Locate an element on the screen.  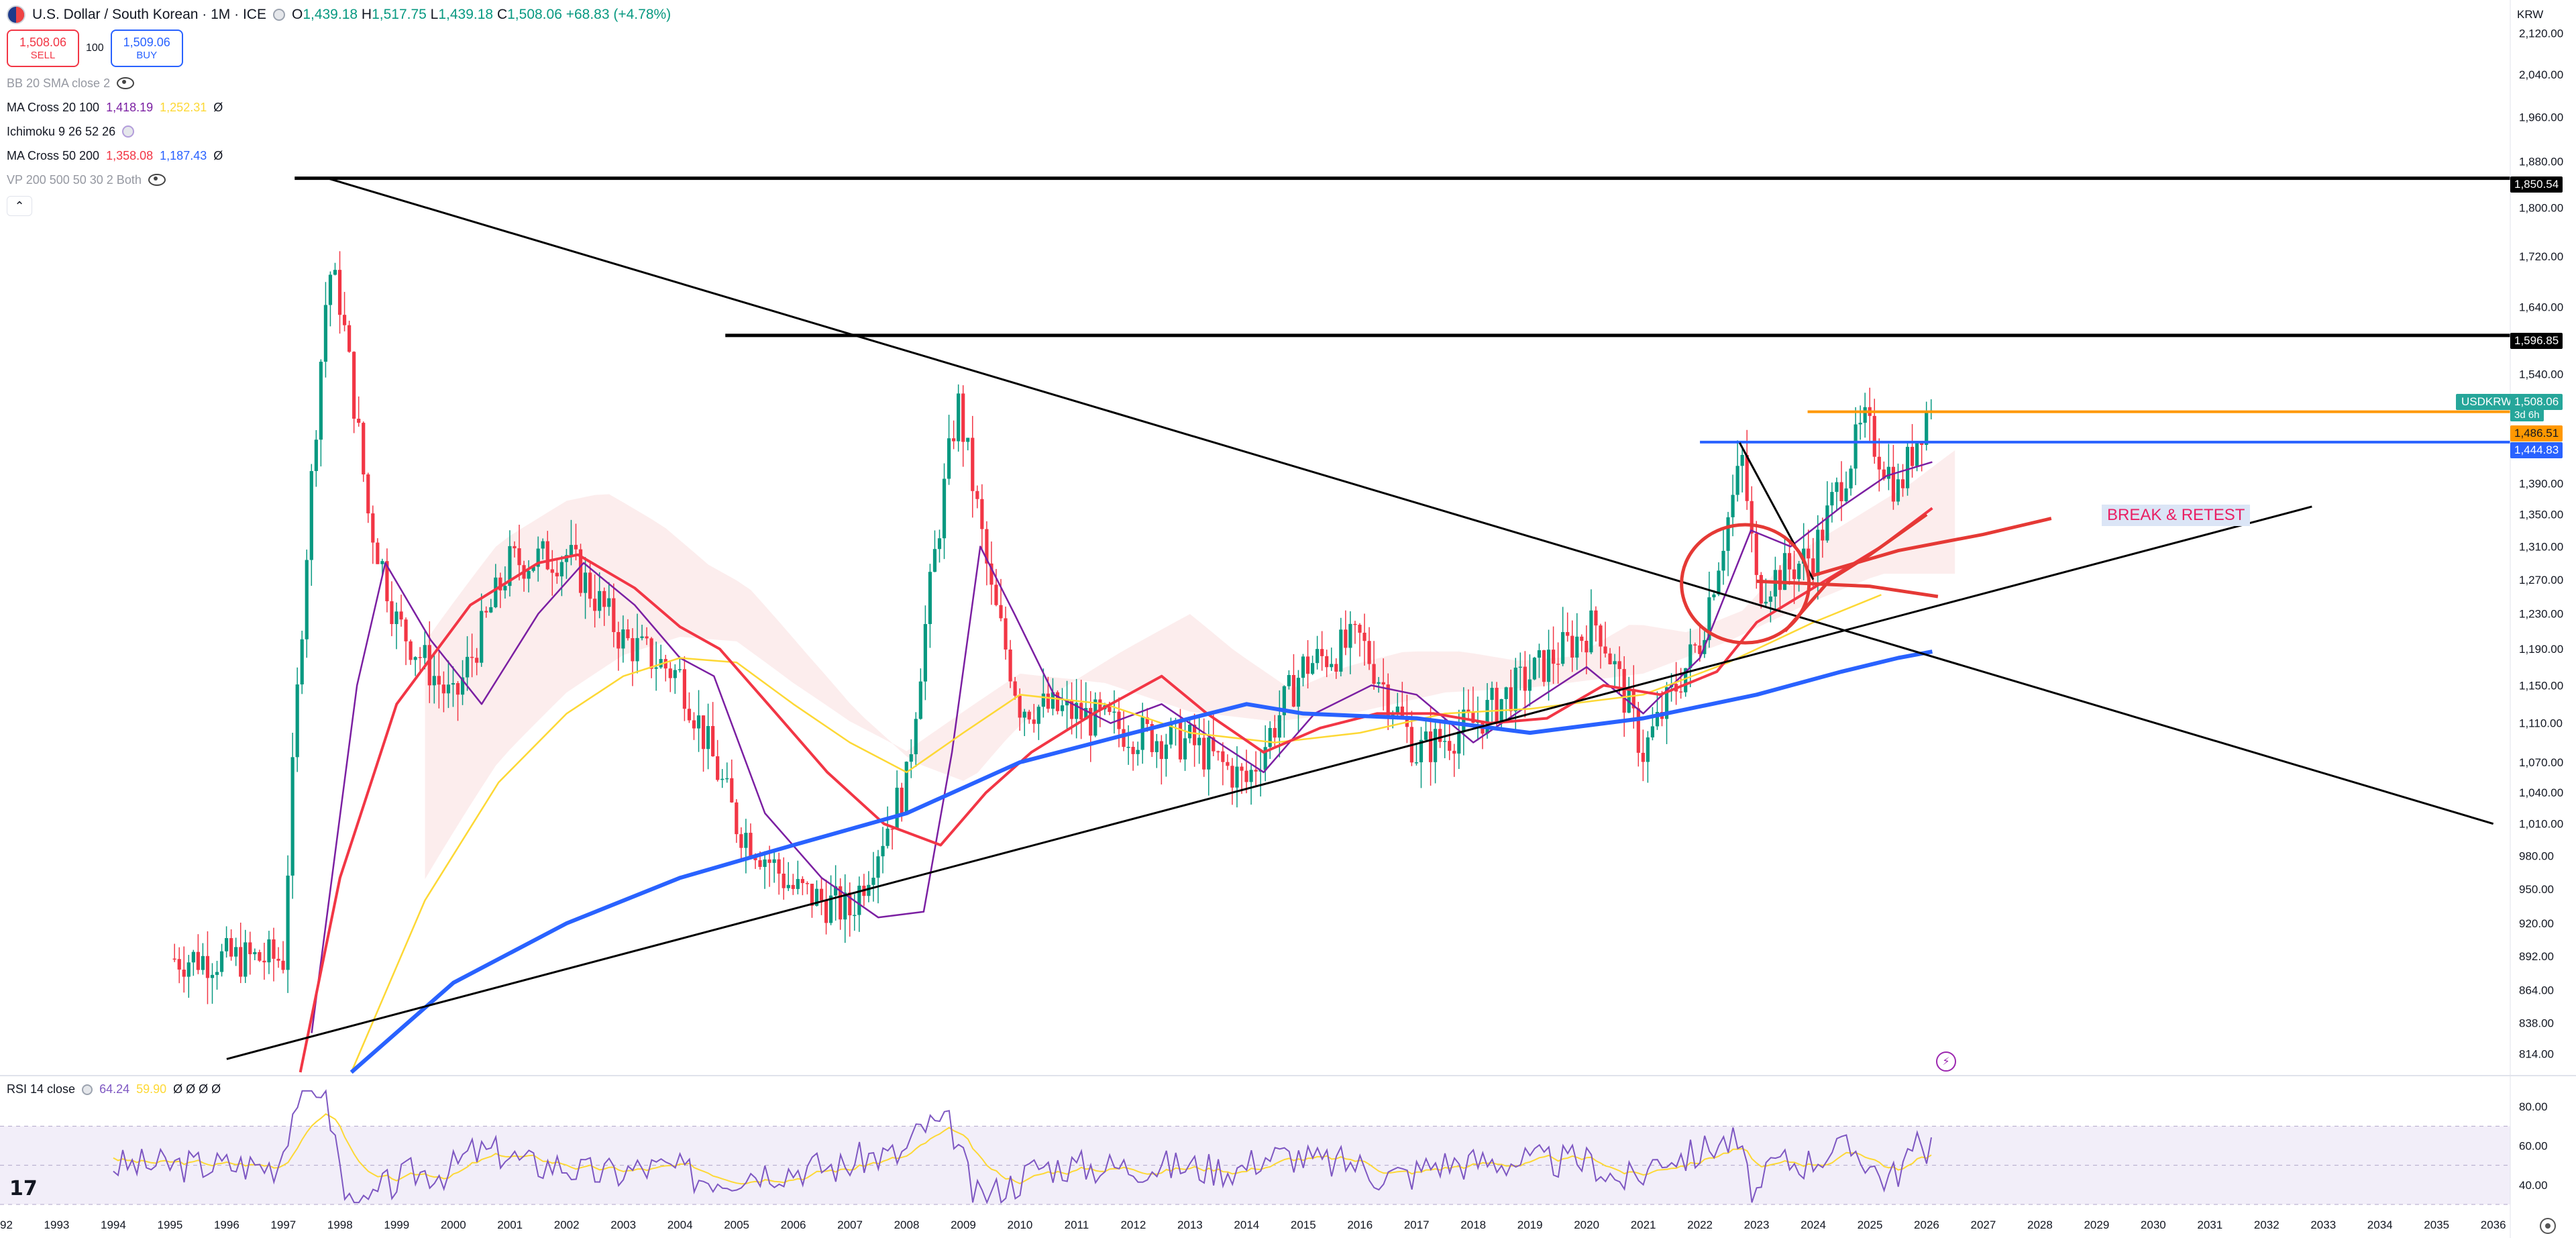
symbol-title: U.S. Dollar / South Korean · 1M · ICE is located at coordinates (149, 15).